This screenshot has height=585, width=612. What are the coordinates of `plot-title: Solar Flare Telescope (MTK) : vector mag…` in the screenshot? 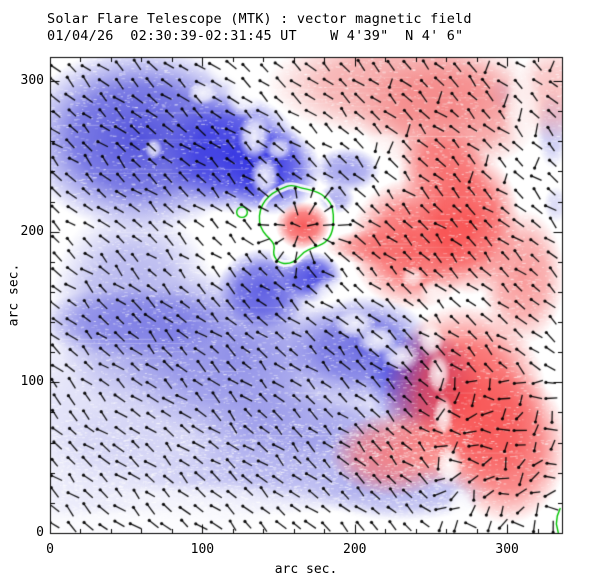 It's located at (259, 19).